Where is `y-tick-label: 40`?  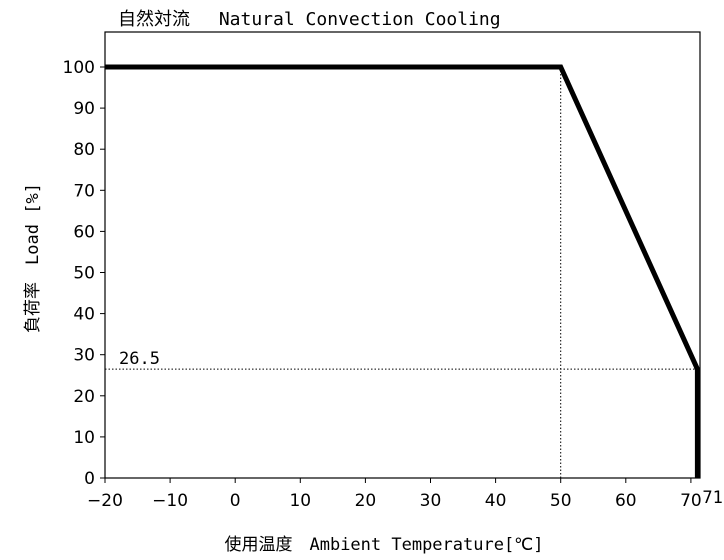
y-tick-label: 40 is located at coordinates (84, 315).